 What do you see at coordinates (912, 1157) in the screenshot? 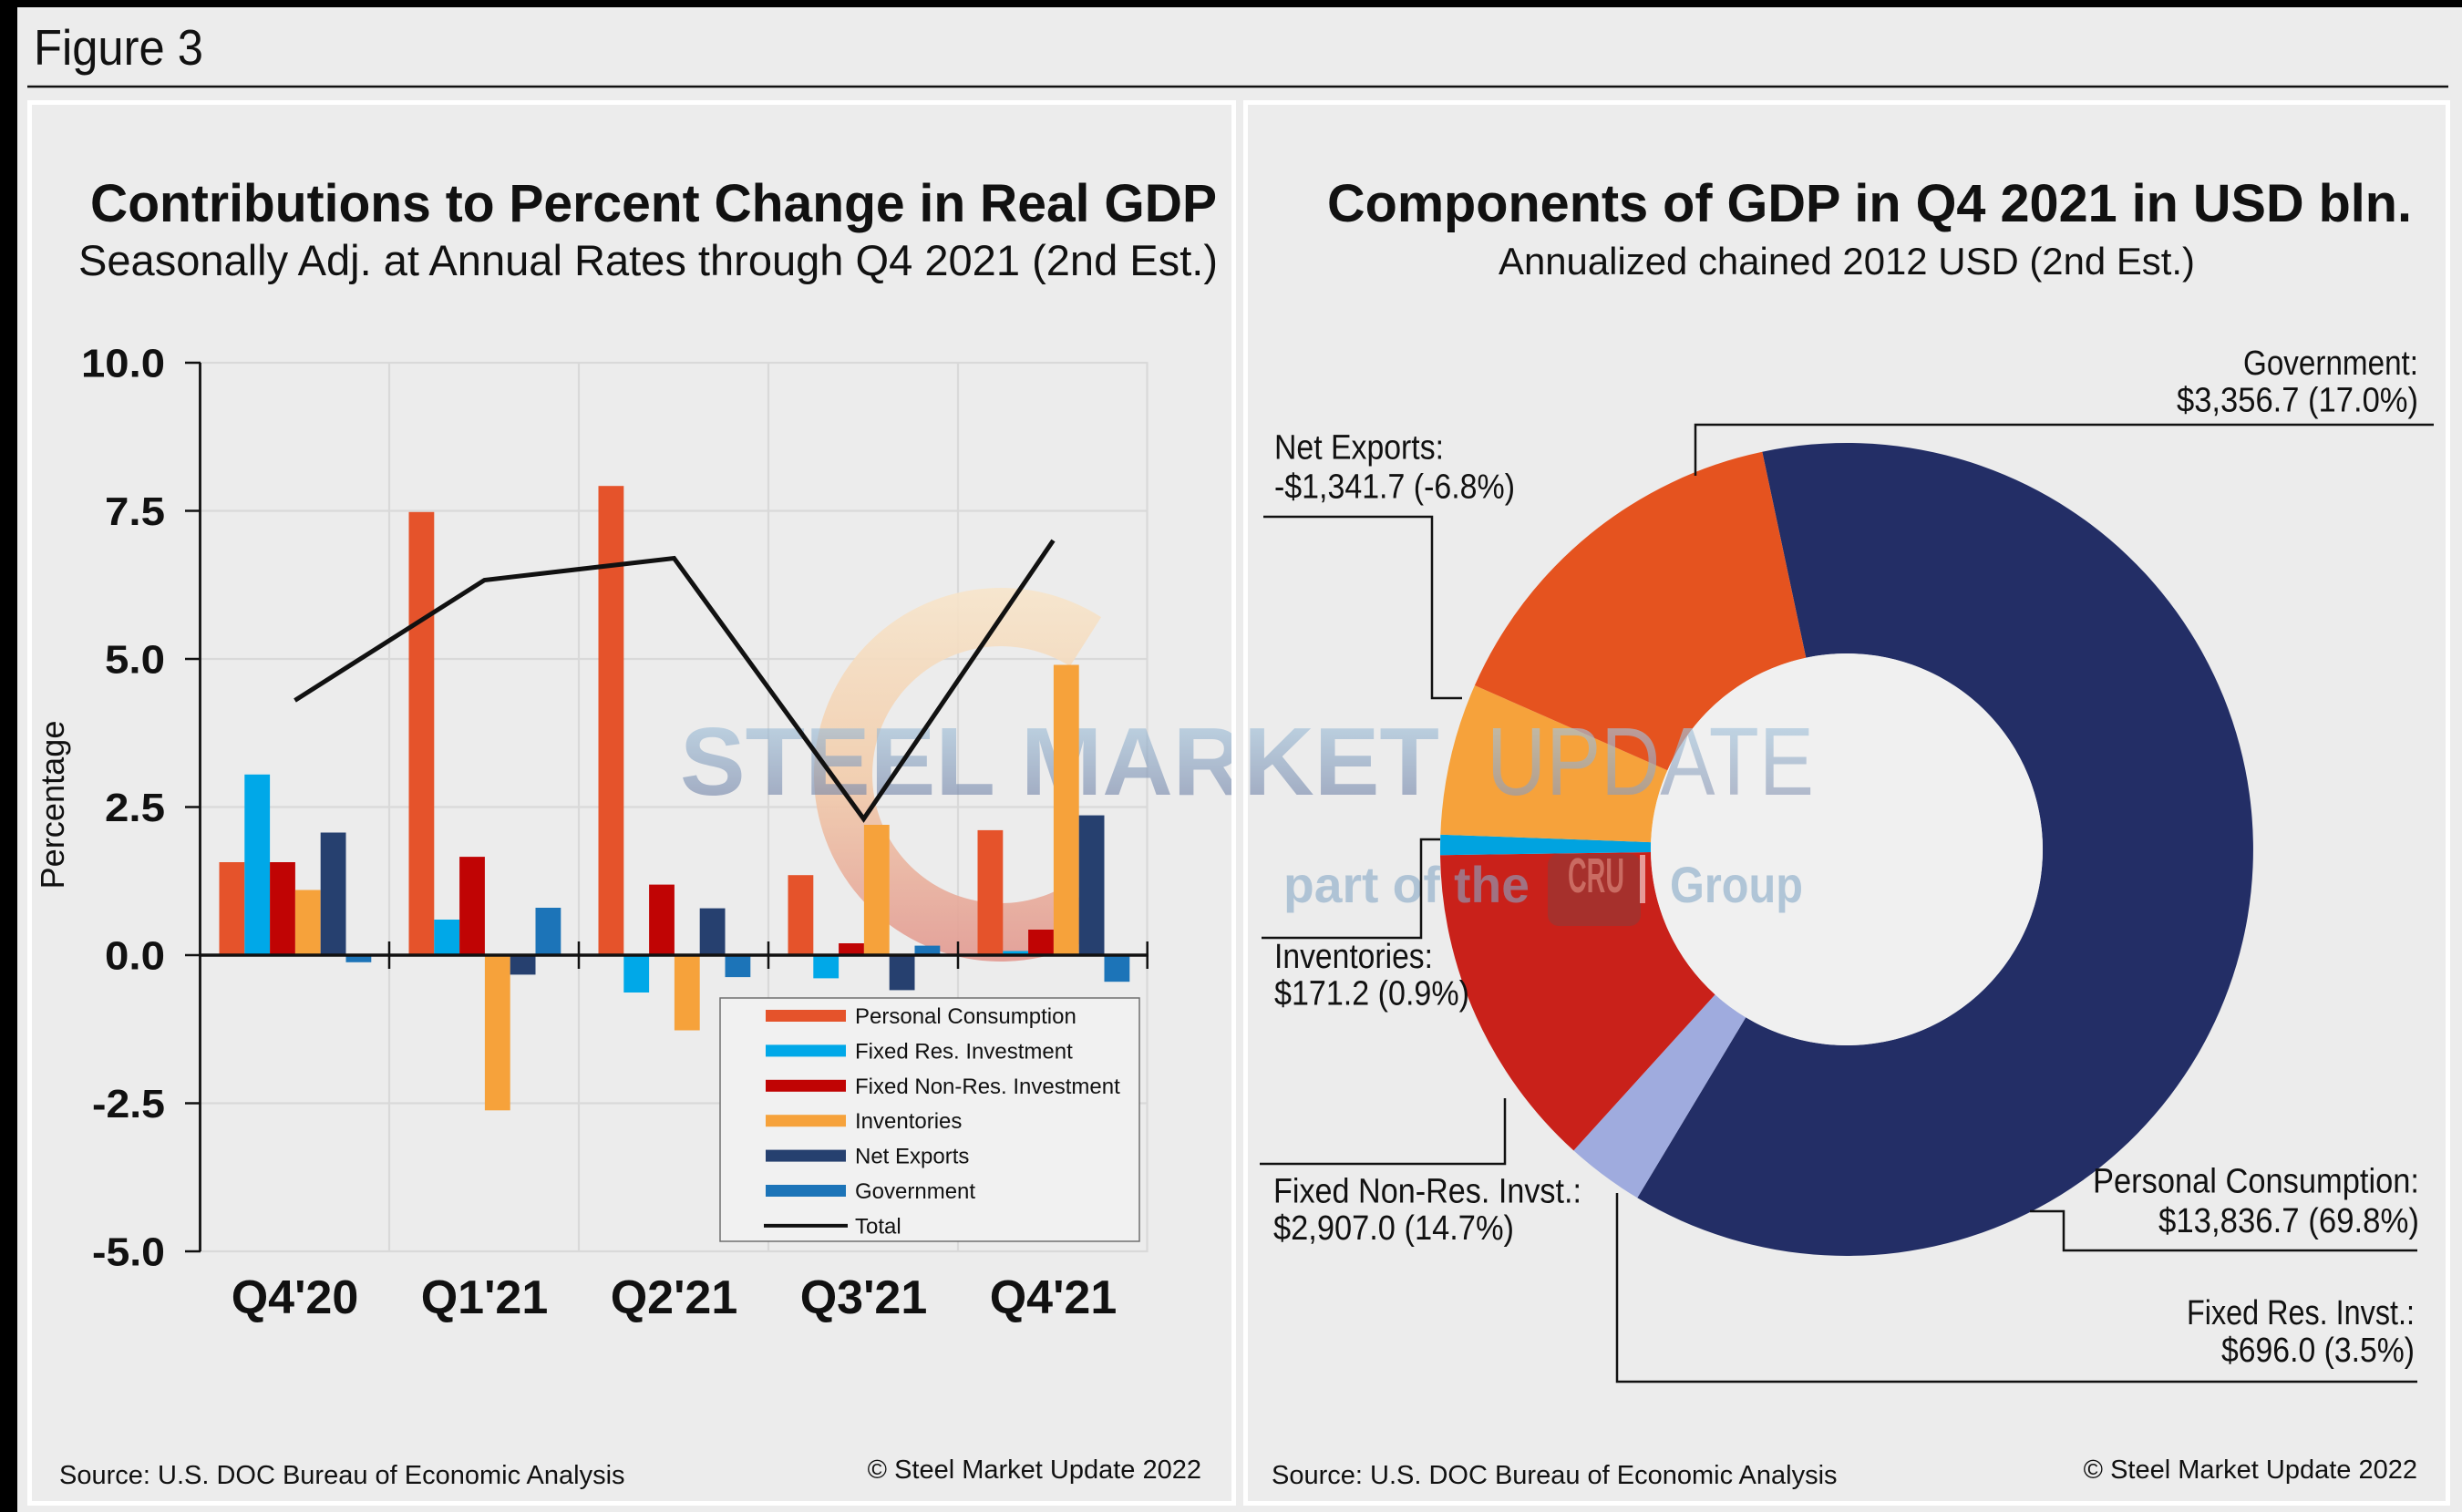
I see `svg-text: Net Exports` at bounding box center [912, 1157].